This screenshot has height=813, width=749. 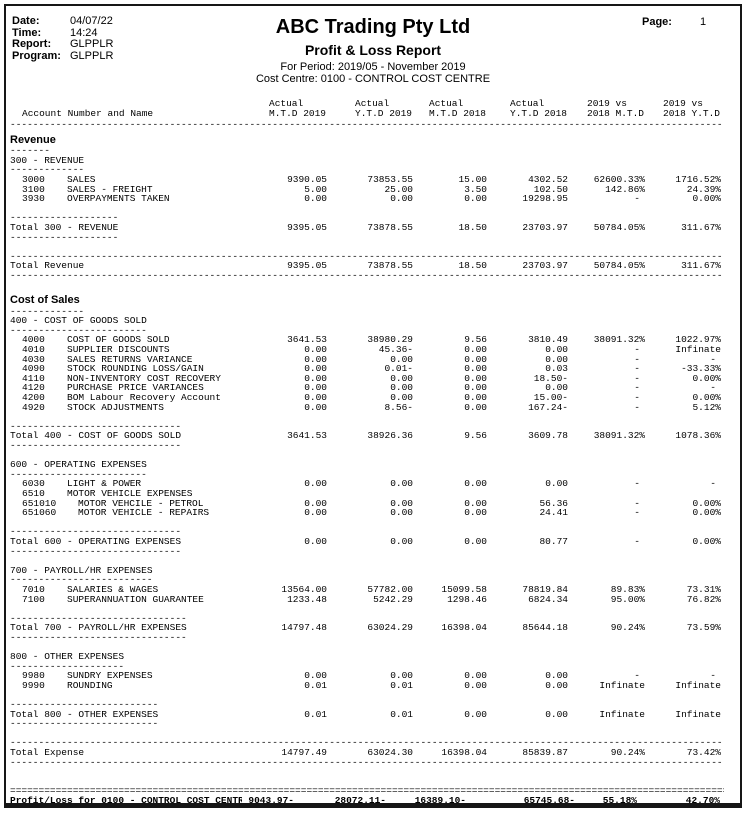 I want to click on col-header-text: Actual, so click(x=527, y=103).